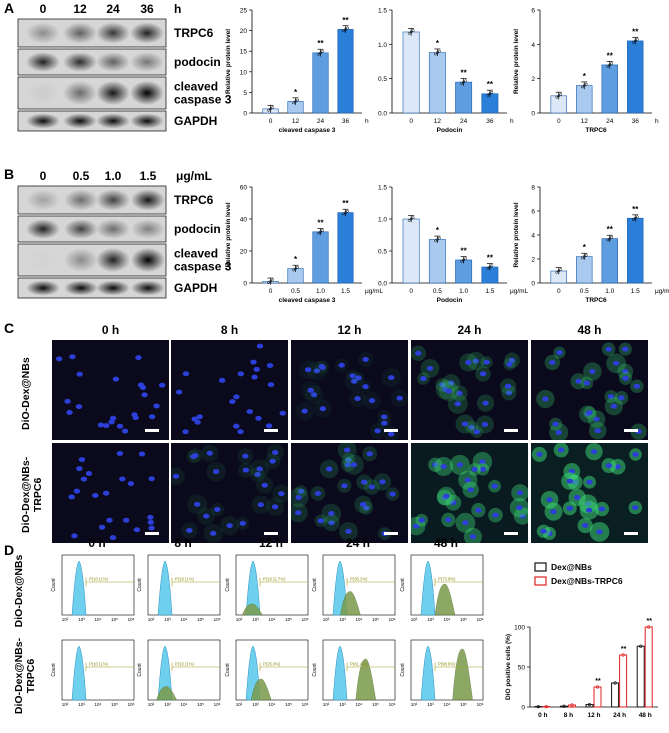  I want to click on background-glow, so click(589, 493).